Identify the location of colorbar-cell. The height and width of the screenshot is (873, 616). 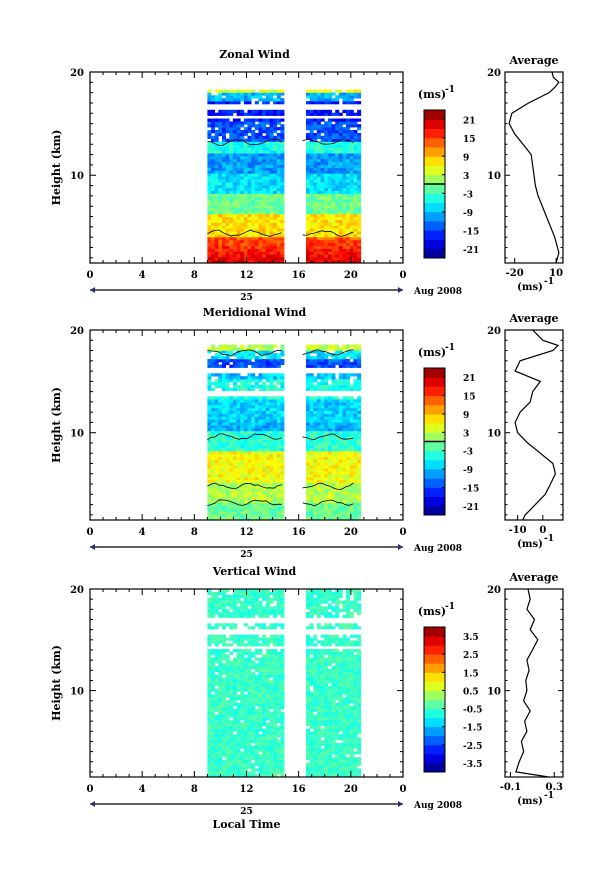
(434, 170).